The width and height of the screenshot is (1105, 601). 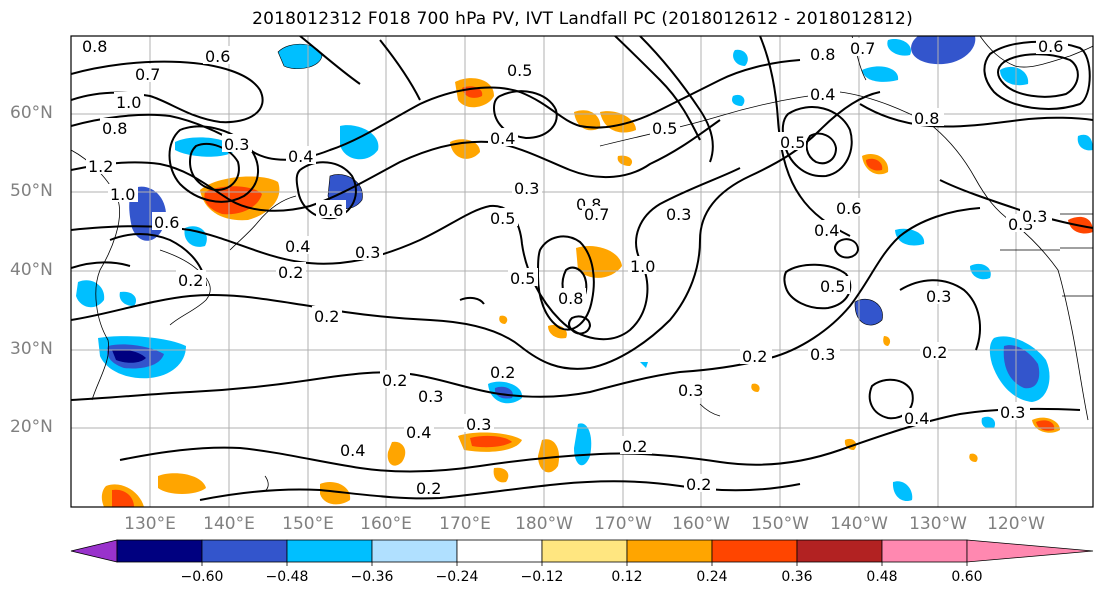 What do you see at coordinates (150, 524) in the screenshot?
I see `lon-label: 130°E` at bounding box center [150, 524].